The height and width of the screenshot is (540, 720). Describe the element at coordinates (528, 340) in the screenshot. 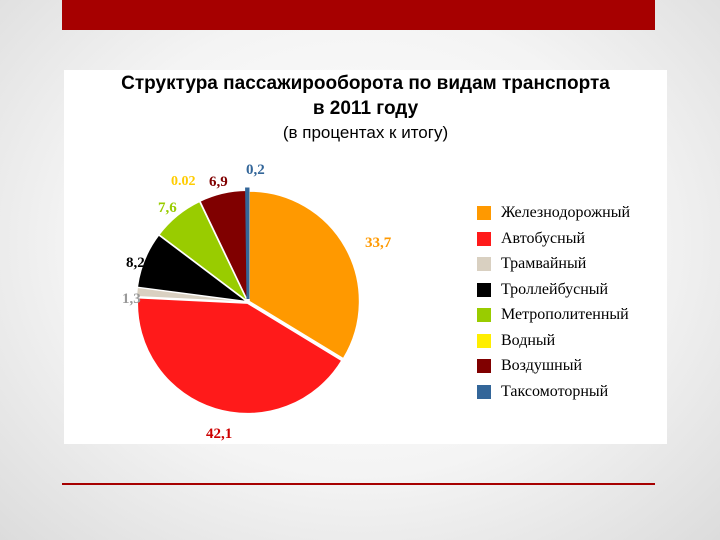

I see `legend-label: Водный` at that location.